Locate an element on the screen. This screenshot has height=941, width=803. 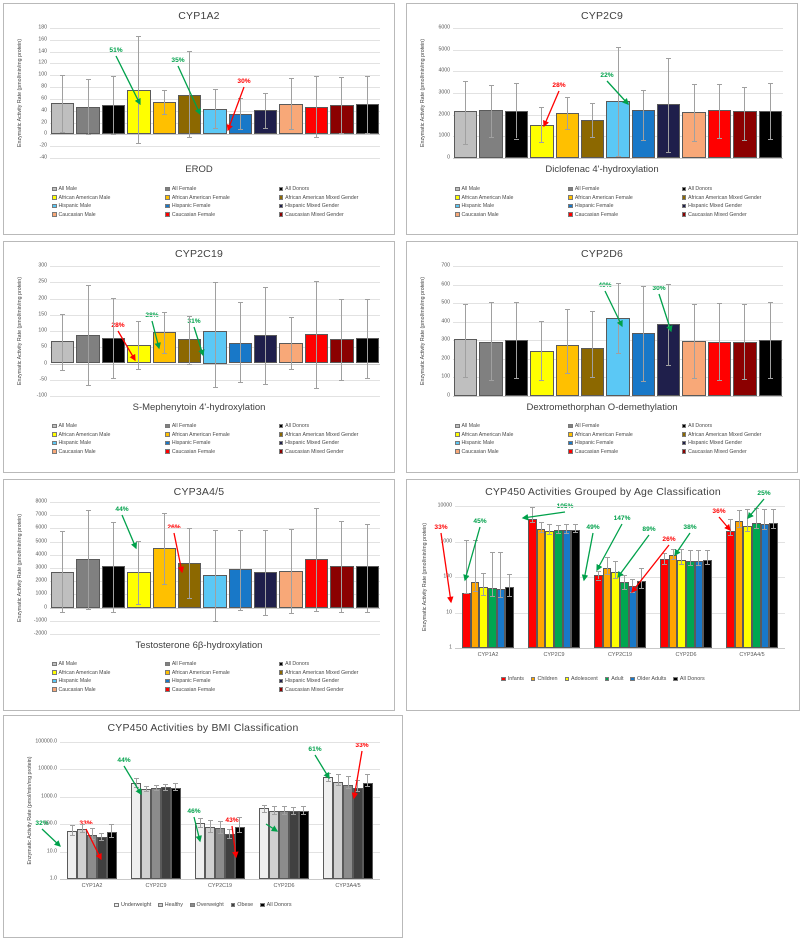
legend-item: Obese is located at coordinates (241, 905).